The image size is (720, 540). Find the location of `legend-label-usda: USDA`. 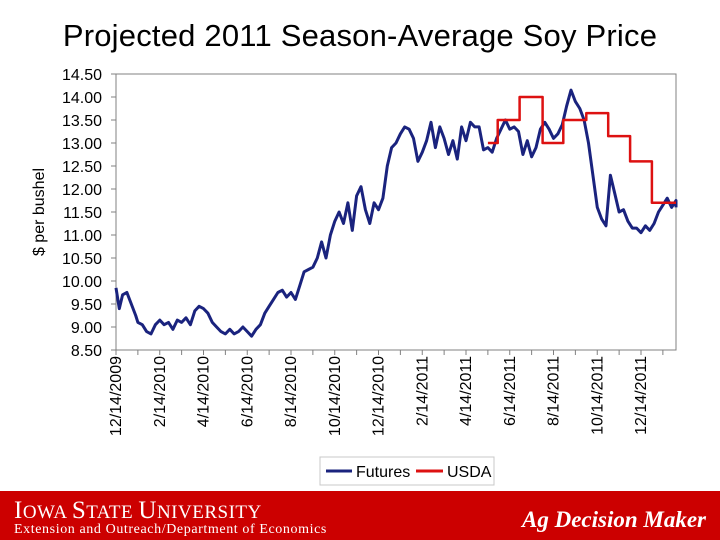

legend-label-usda: USDA is located at coordinates (469, 472).